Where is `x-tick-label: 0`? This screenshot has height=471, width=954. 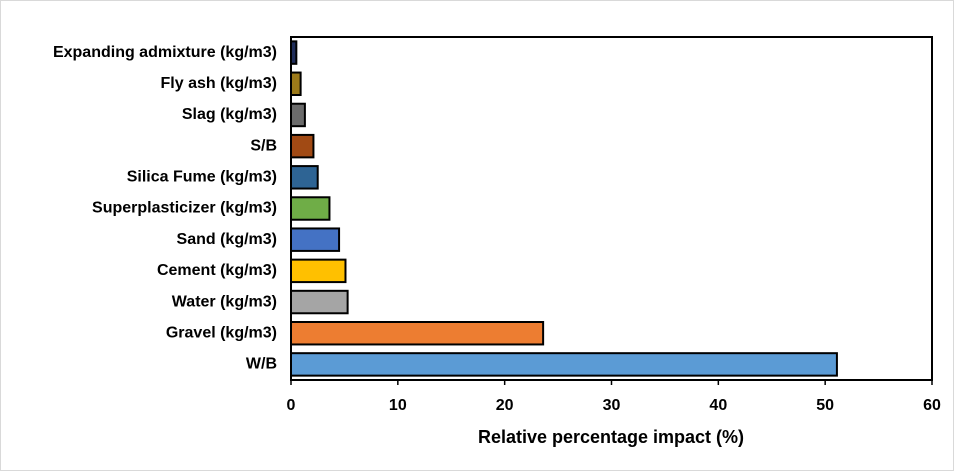
x-tick-label: 0 is located at coordinates (291, 405).